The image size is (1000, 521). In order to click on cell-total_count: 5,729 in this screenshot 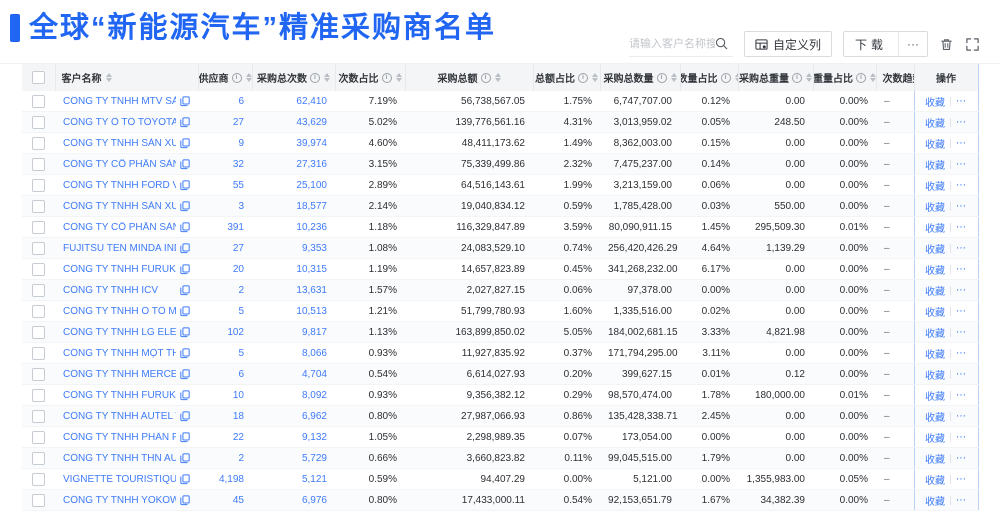, I will do `click(293, 458)`.